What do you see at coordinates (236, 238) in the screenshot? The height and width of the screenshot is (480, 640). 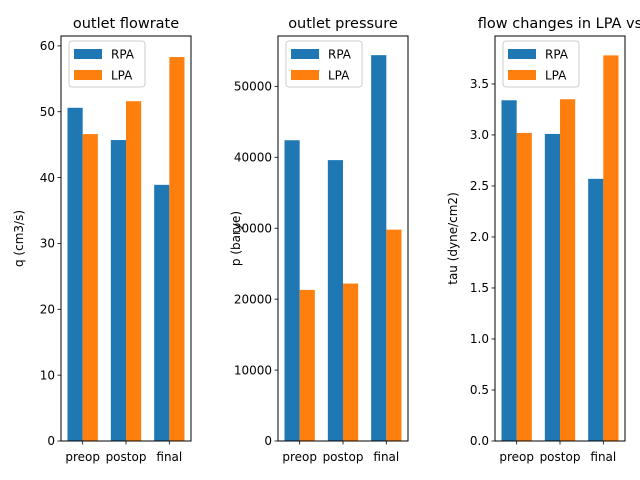 I see `y-axis-label: p (barye)` at bounding box center [236, 238].